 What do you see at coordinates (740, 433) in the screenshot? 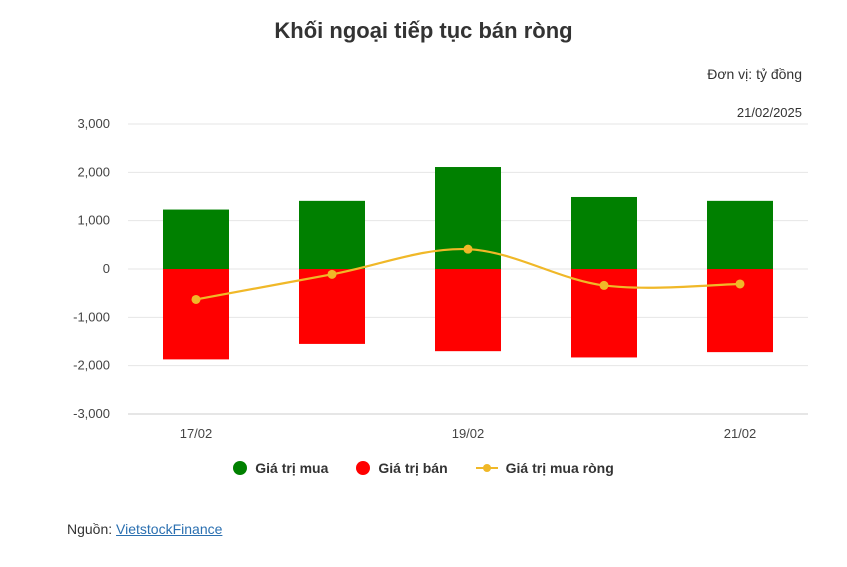
I see `x-tick-label: 21/02` at bounding box center [740, 433].